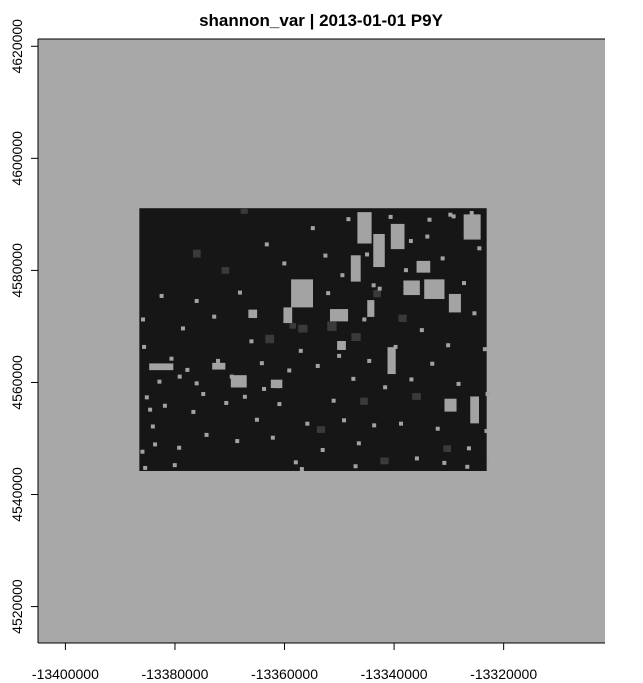 The height and width of the screenshot is (683, 643). What do you see at coordinates (284, 674) in the screenshot?
I see `x-tick-label: -13360000` at bounding box center [284, 674].